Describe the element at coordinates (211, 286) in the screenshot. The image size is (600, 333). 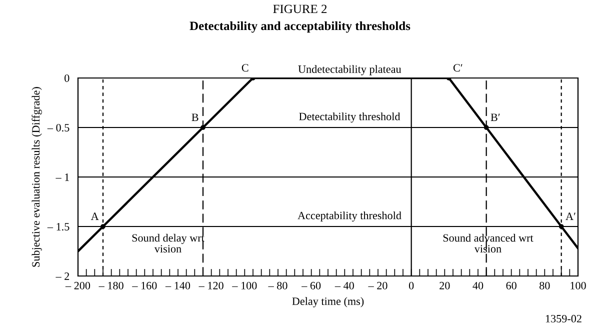
I see `x-tick-label: – 120` at that location.